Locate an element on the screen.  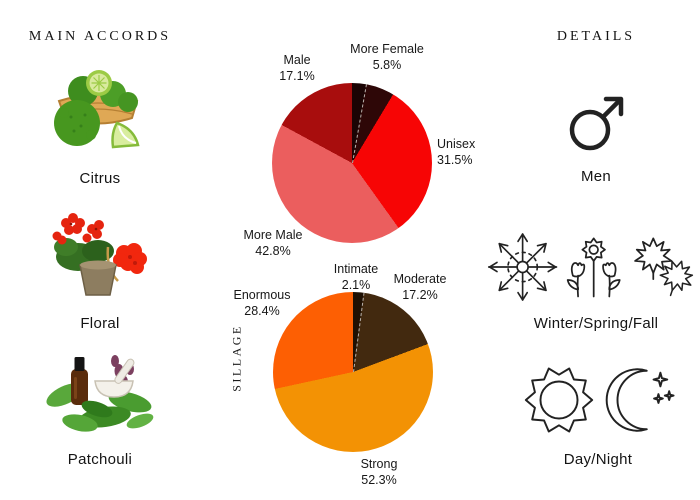
pie-segment-label-more-female: More Female 5.8% is located at coordinates (387, 57).